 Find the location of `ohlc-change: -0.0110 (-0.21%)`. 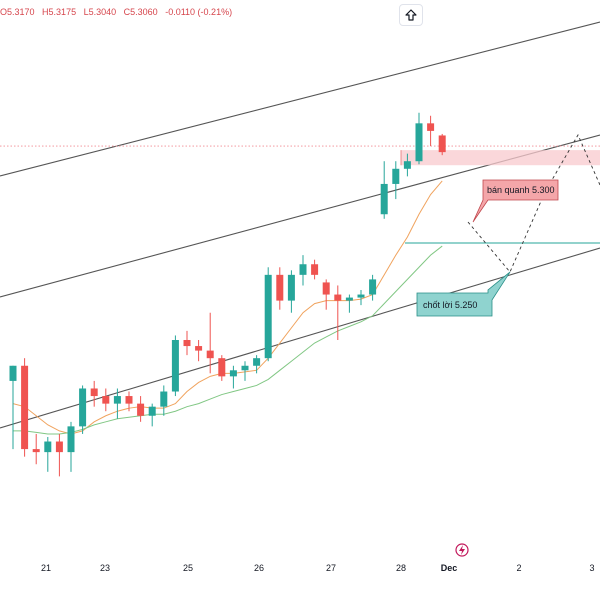

ohlc-change: -0.0110 (-0.21%) is located at coordinates (199, 12).